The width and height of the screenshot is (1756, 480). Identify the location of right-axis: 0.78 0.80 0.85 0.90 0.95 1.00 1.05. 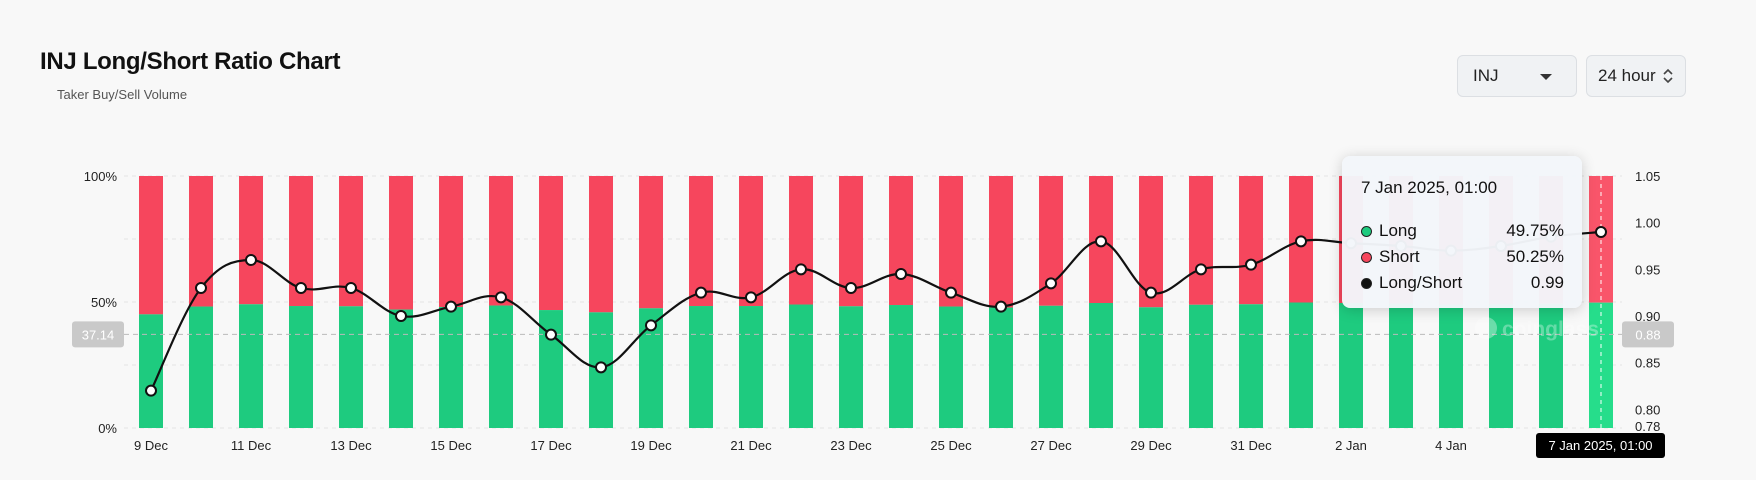
(1647, 301).